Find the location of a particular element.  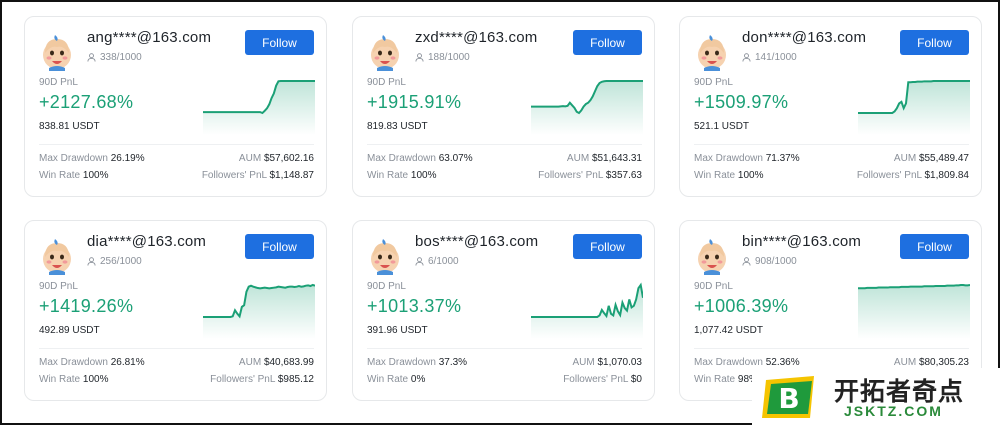

aum-value: $40,683.99 is located at coordinates (288, 362).